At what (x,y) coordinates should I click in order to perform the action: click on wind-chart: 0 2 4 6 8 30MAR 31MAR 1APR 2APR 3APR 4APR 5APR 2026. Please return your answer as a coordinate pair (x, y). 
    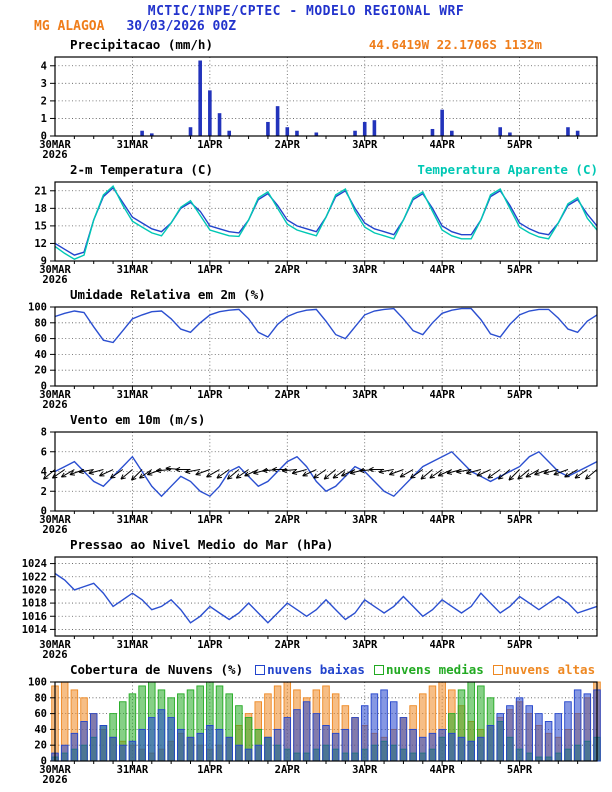
    Looking at the image, I should click on (318, 481).